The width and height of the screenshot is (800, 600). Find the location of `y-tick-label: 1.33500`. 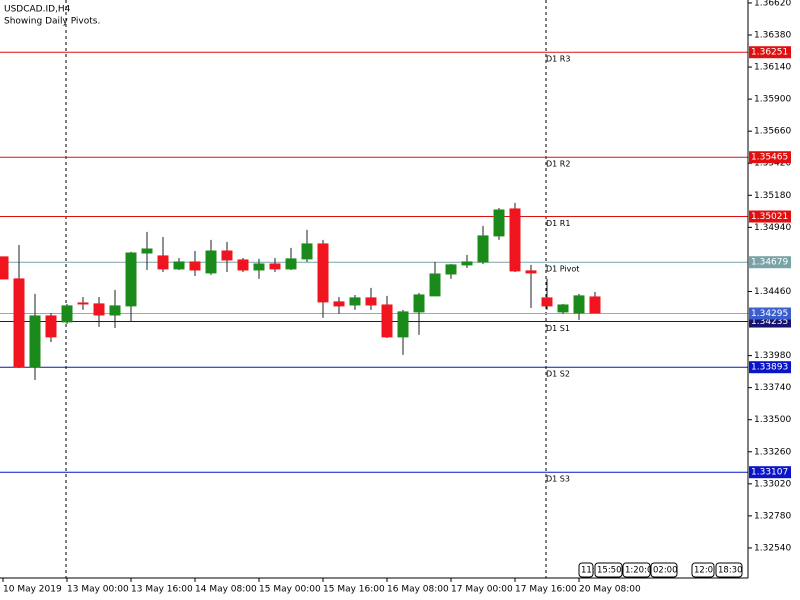

y-tick-label: 1.33500 is located at coordinates (772, 420).